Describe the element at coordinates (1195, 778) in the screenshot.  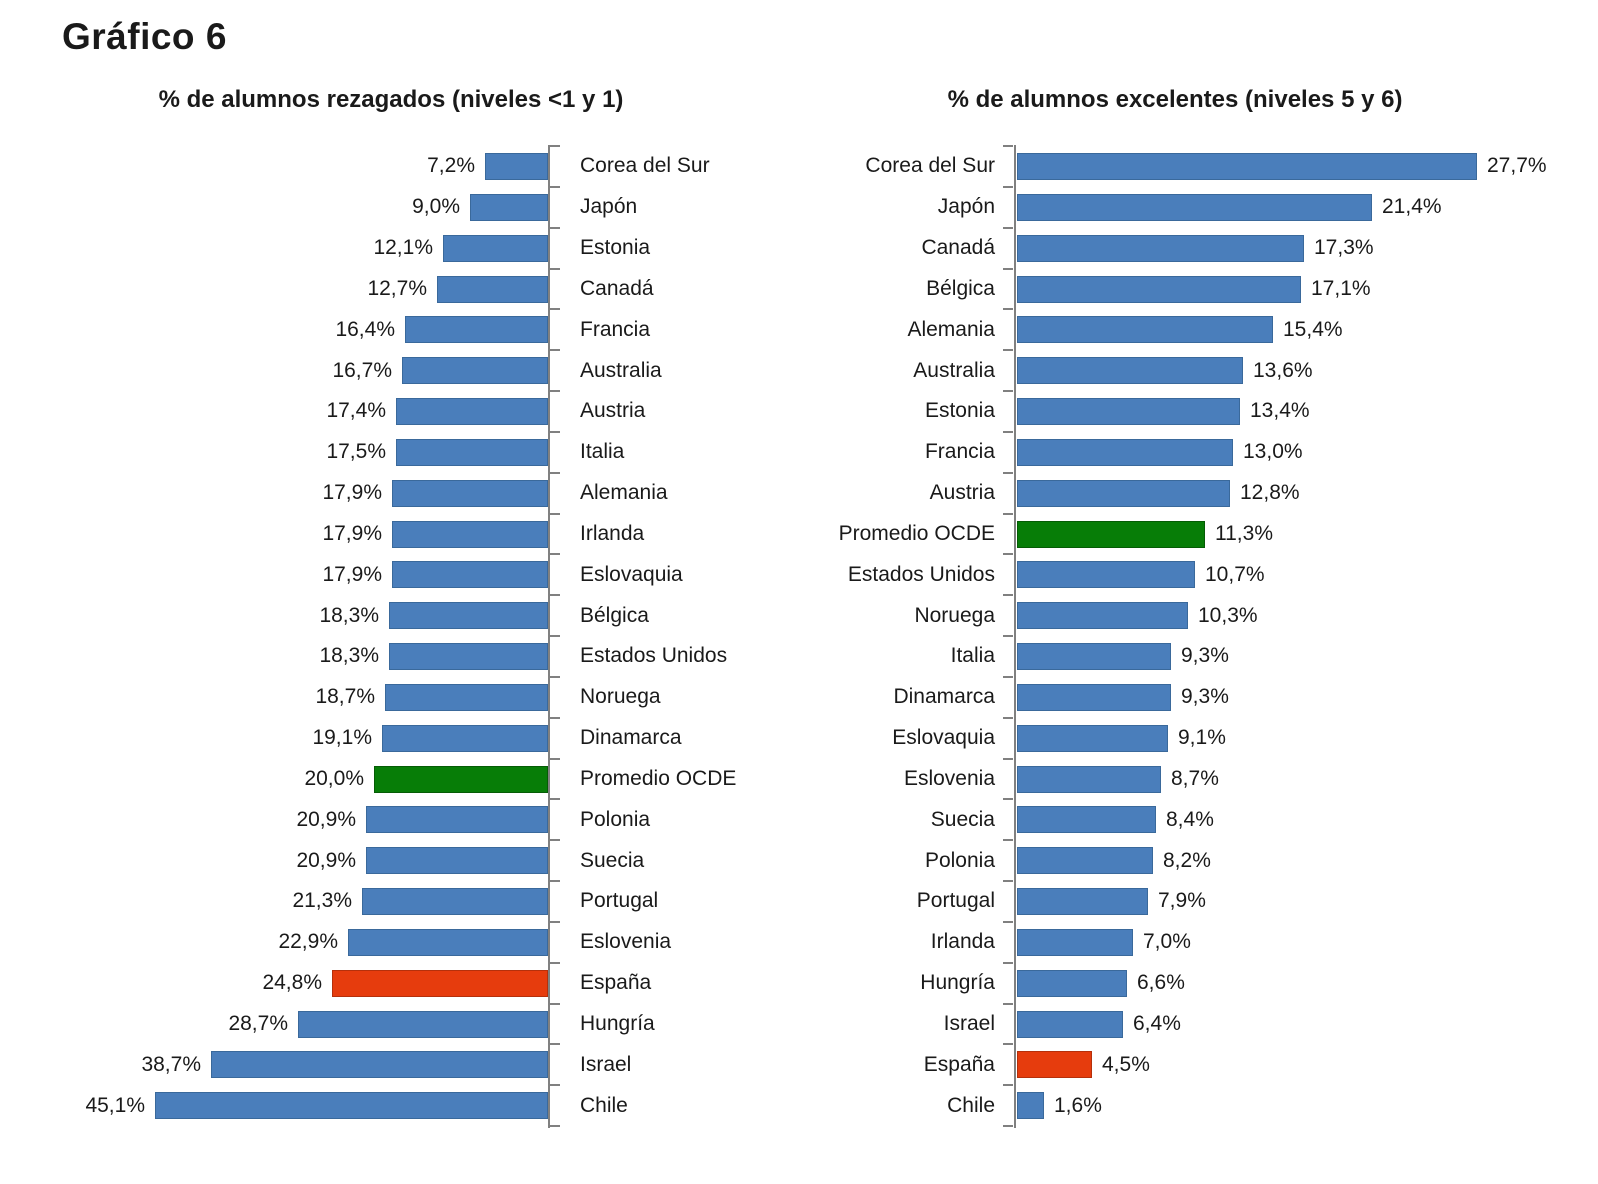
I see `value-label: 8,7%` at that location.